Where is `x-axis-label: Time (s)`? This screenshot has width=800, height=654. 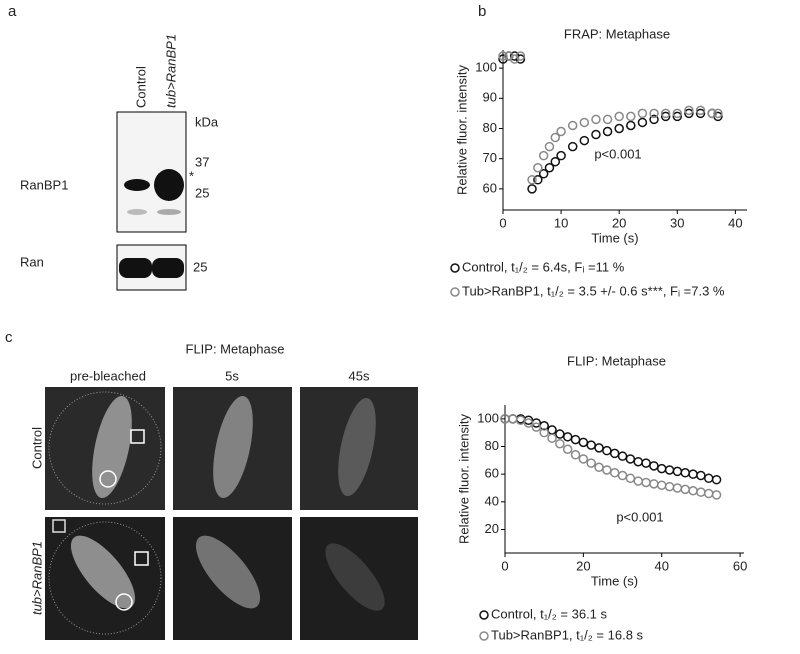
x-axis-label: Time (s) is located at coordinates (614, 237).